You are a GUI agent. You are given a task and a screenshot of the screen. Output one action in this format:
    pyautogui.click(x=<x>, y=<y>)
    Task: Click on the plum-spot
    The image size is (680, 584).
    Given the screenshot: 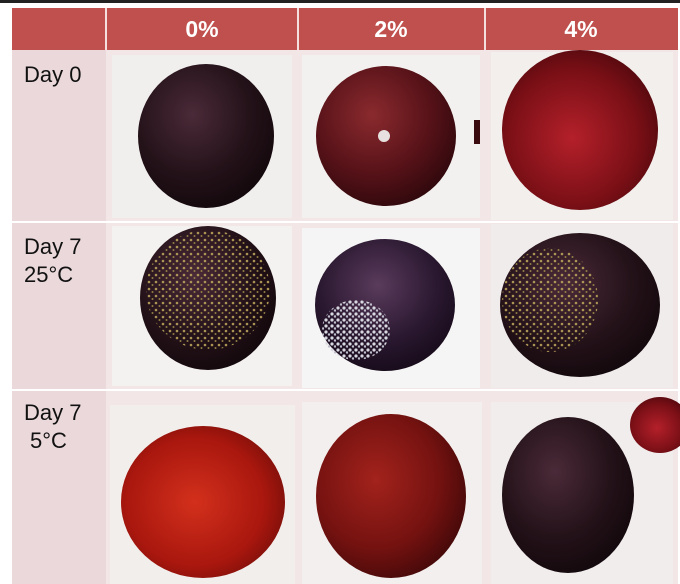 What is the action you would take?
    pyautogui.click(x=384, y=136)
    